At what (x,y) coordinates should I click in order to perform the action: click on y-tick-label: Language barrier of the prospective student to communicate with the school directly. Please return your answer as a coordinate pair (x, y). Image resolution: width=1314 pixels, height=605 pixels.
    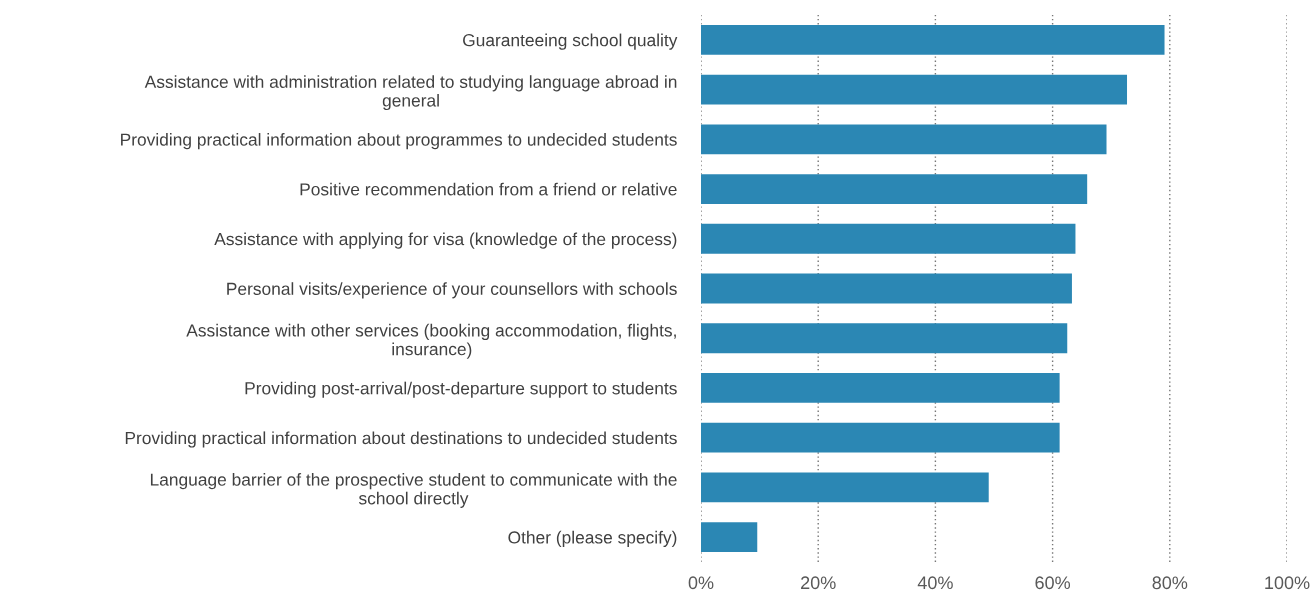
    Looking at the image, I should click on (413, 490).